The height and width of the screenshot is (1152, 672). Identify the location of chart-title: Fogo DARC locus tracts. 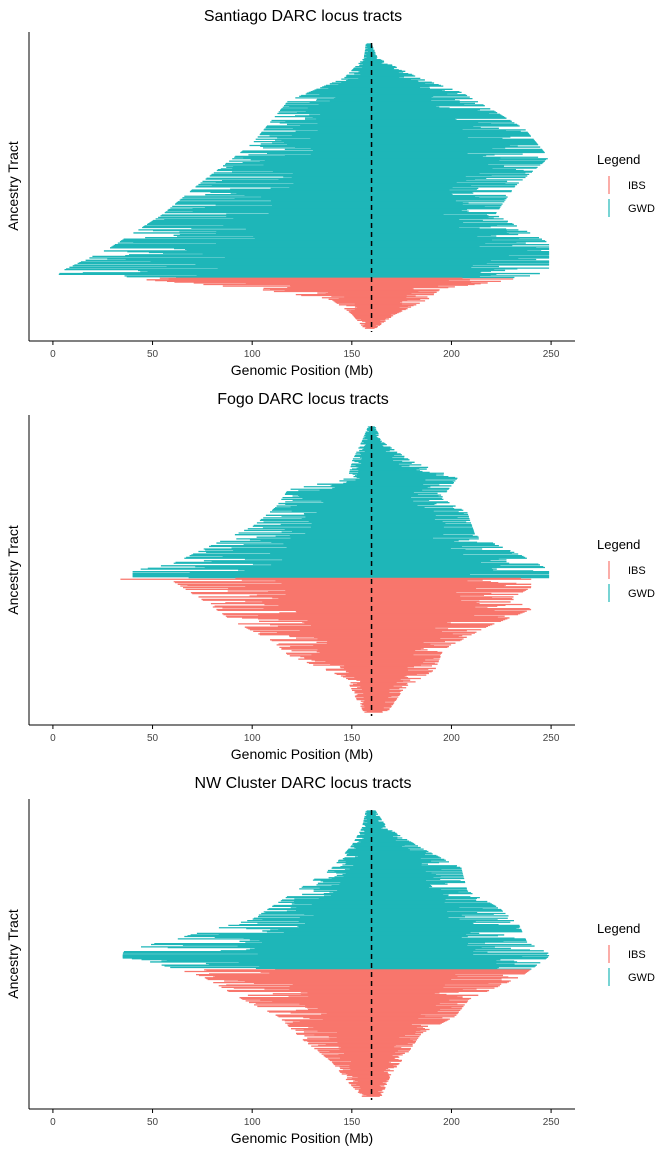
(303, 399).